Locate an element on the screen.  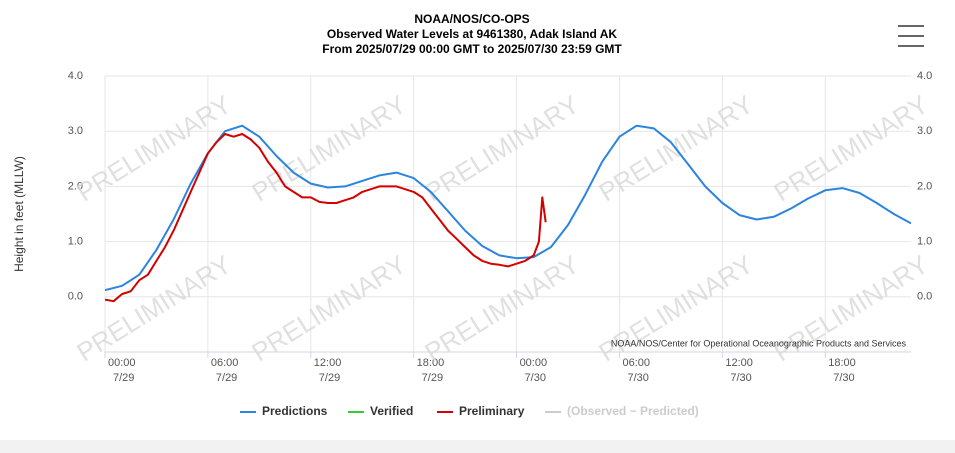
y2-tick-label: 2.0 is located at coordinates (924, 186).